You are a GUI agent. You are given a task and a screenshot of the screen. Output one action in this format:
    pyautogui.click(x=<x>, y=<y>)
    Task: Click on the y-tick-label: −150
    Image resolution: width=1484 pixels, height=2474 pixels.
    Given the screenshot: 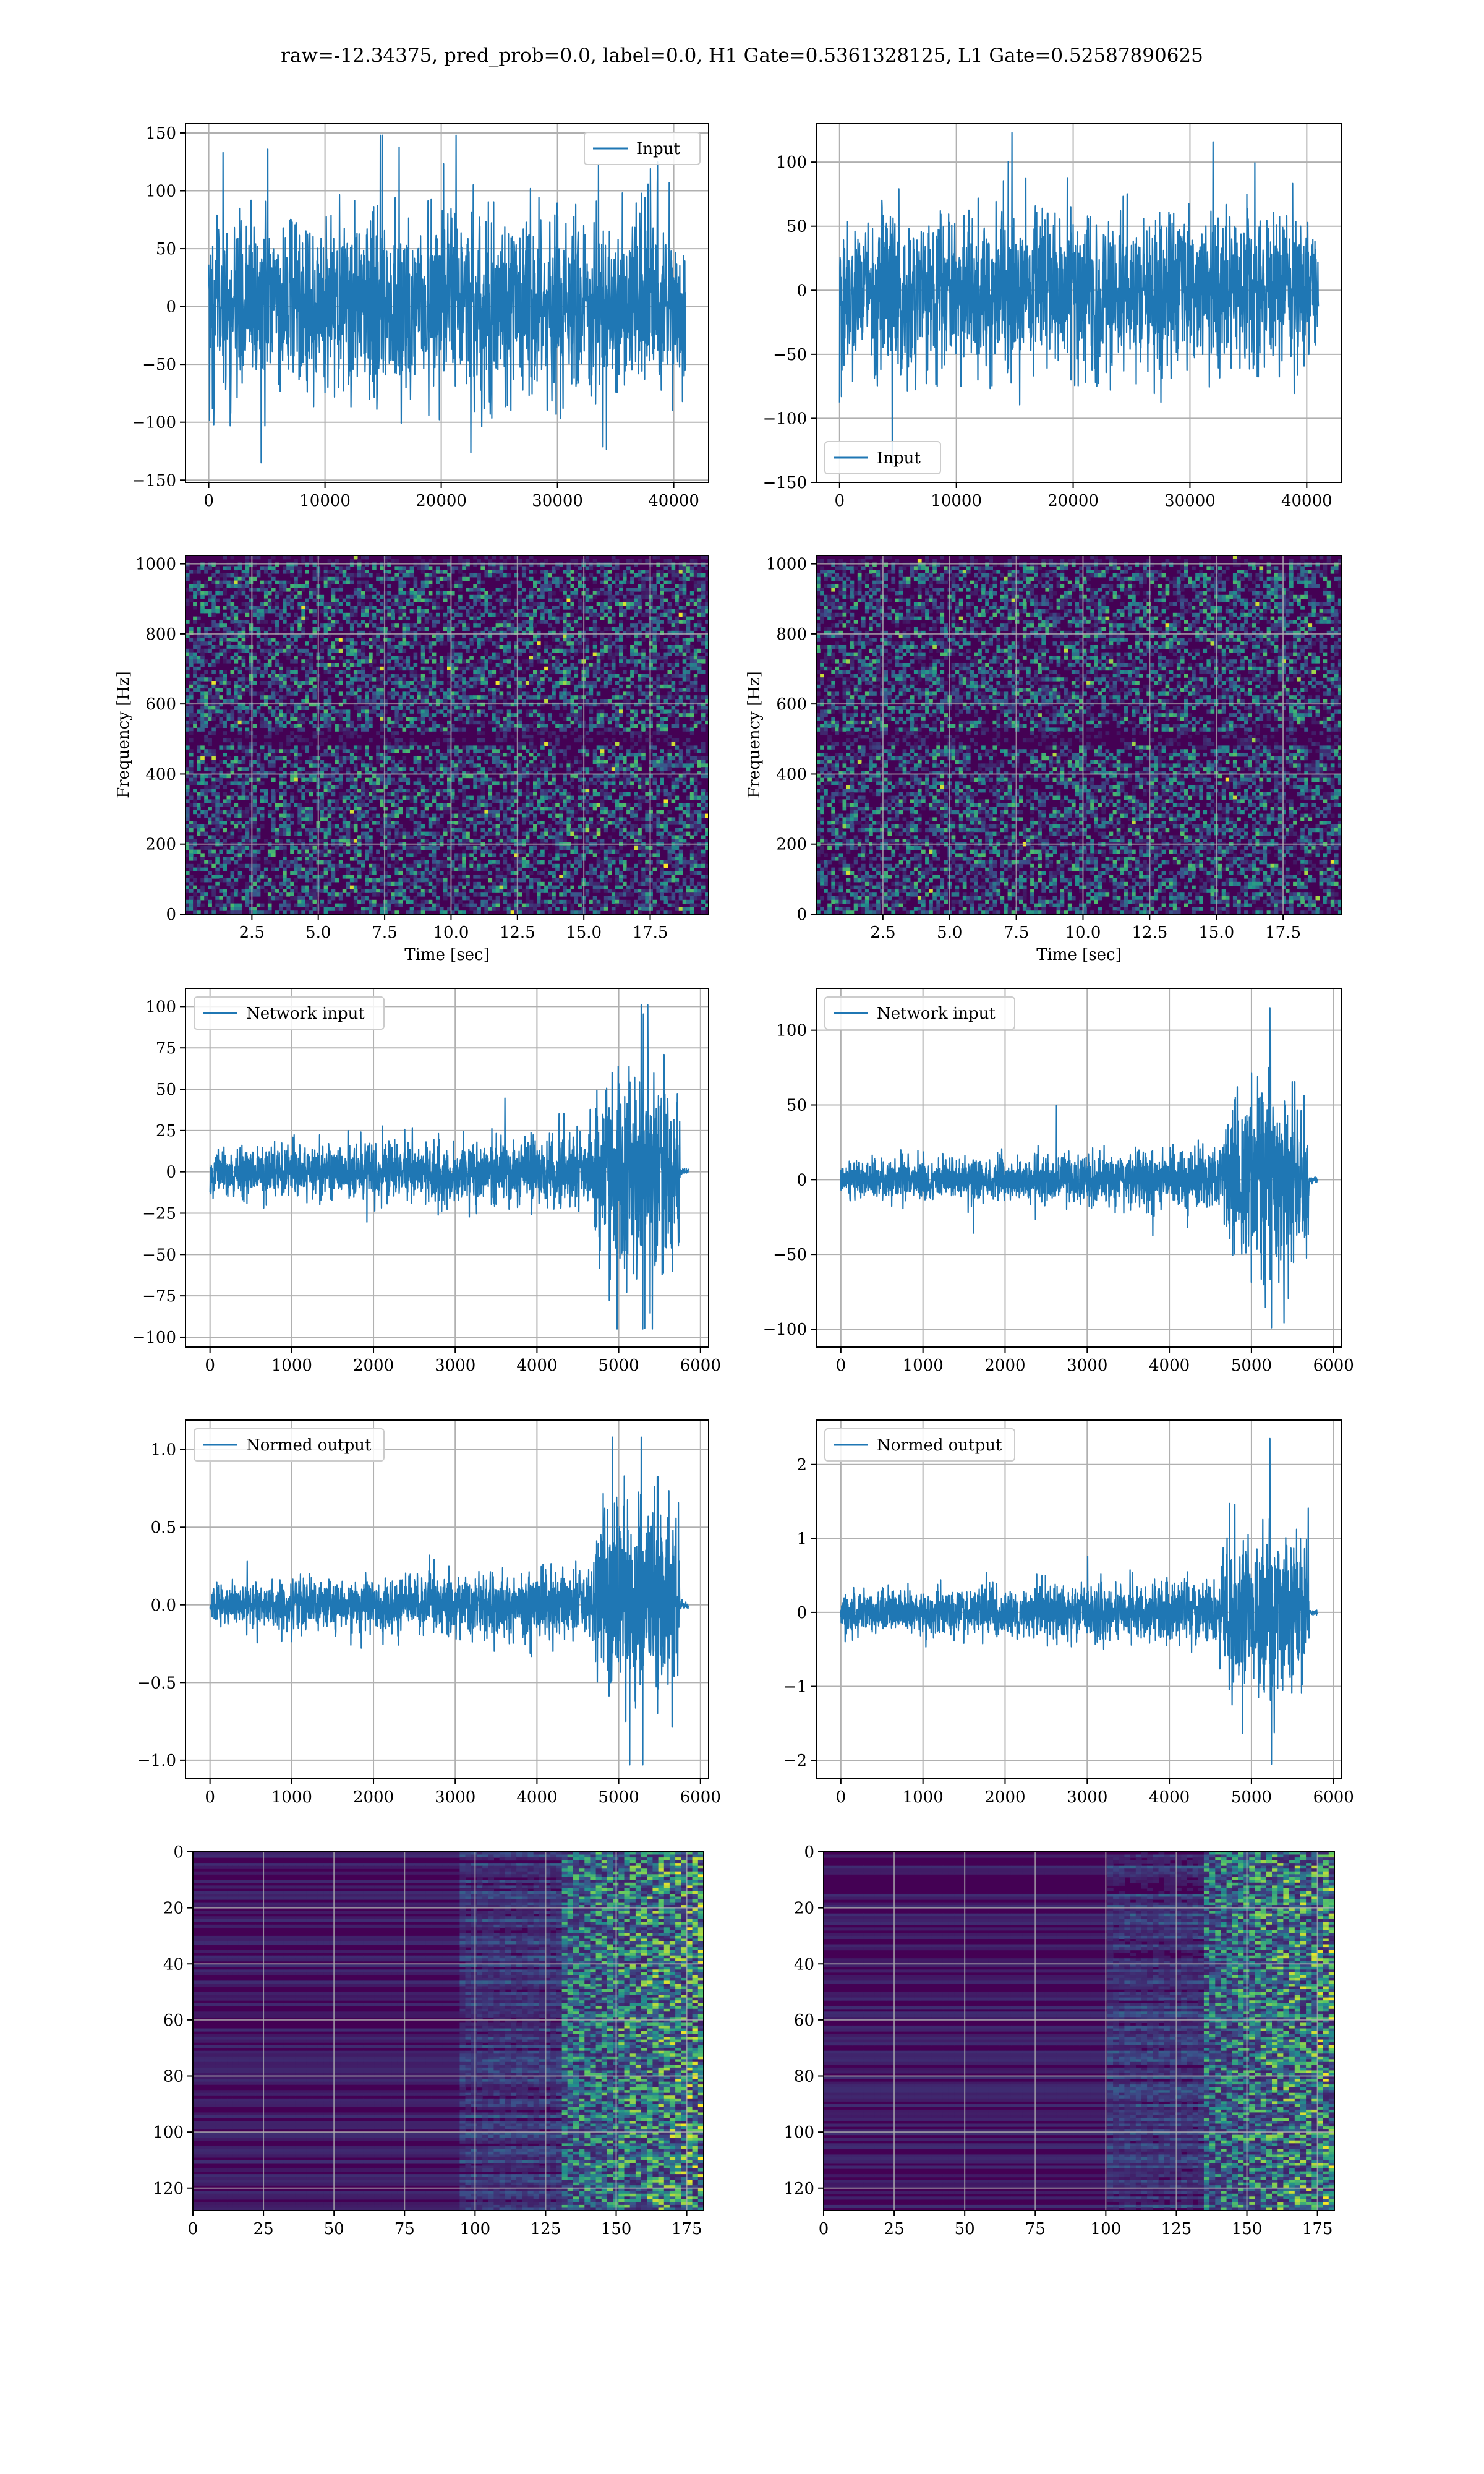 What is the action you would take?
    pyautogui.click(x=785, y=483)
    